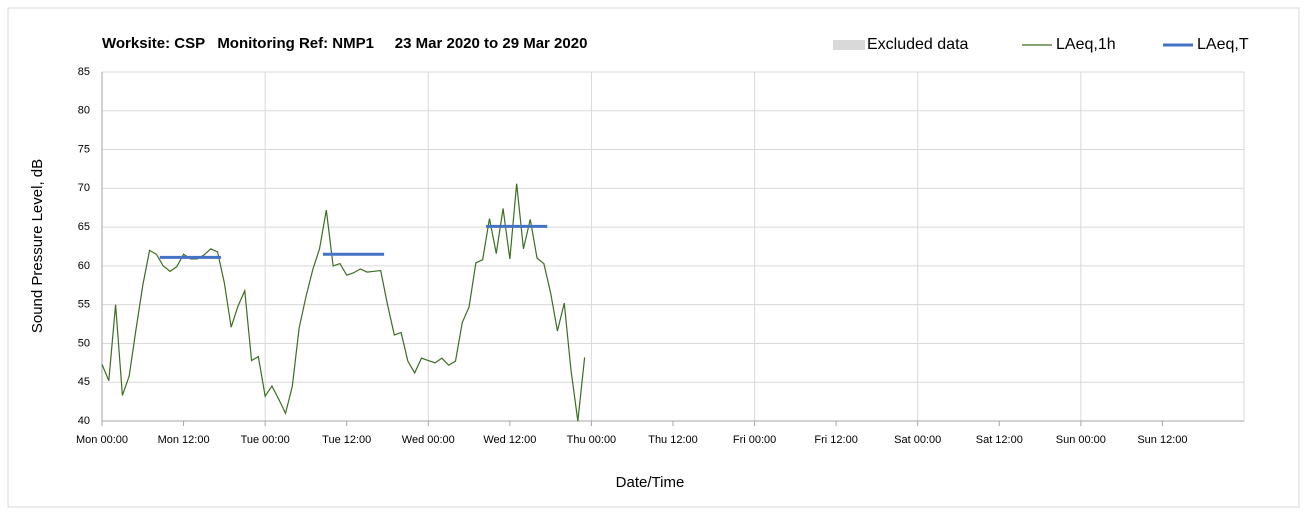 The image size is (1307, 520). Describe the element at coordinates (84, 111) in the screenshot. I see `y-tick-label: 80` at that location.